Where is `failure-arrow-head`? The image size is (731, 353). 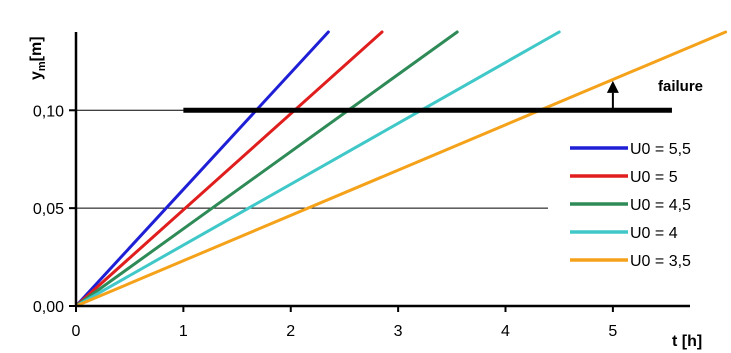
failure-arrow-head is located at coordinates (612, 86).